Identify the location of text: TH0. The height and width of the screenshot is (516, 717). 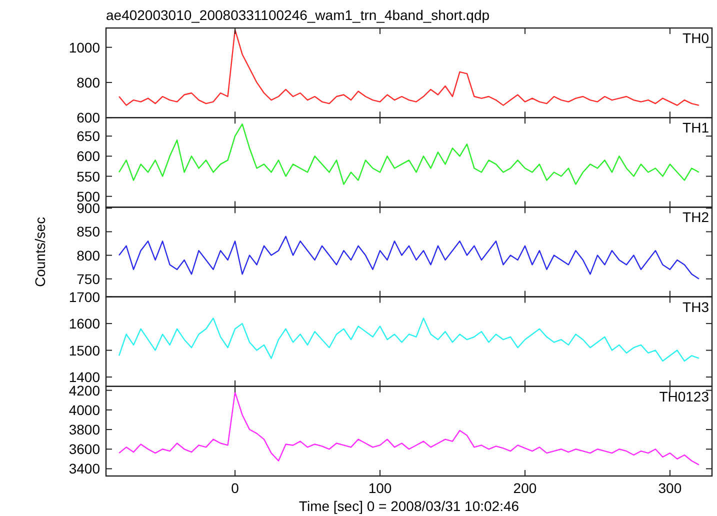
(696, 38).